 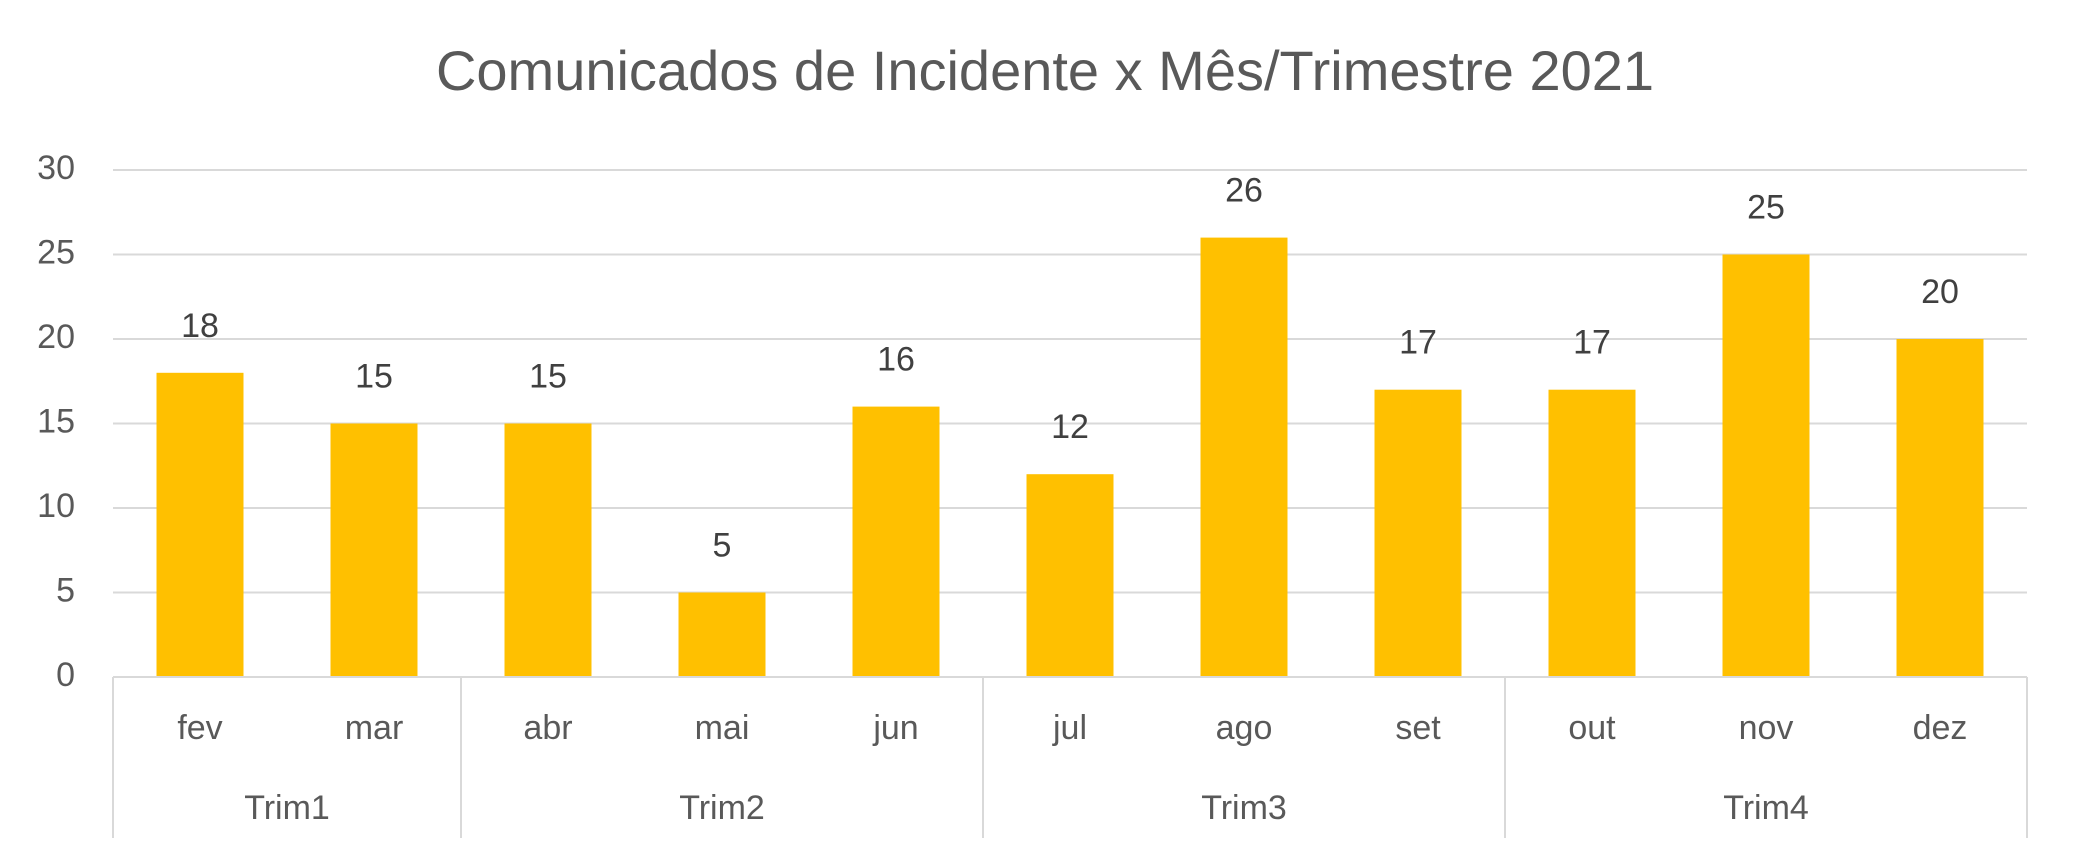 What do you see at coordinates (722, 728) in the screenshot?
I see `x-tick-label: mai` at bounding box center [722, 728].